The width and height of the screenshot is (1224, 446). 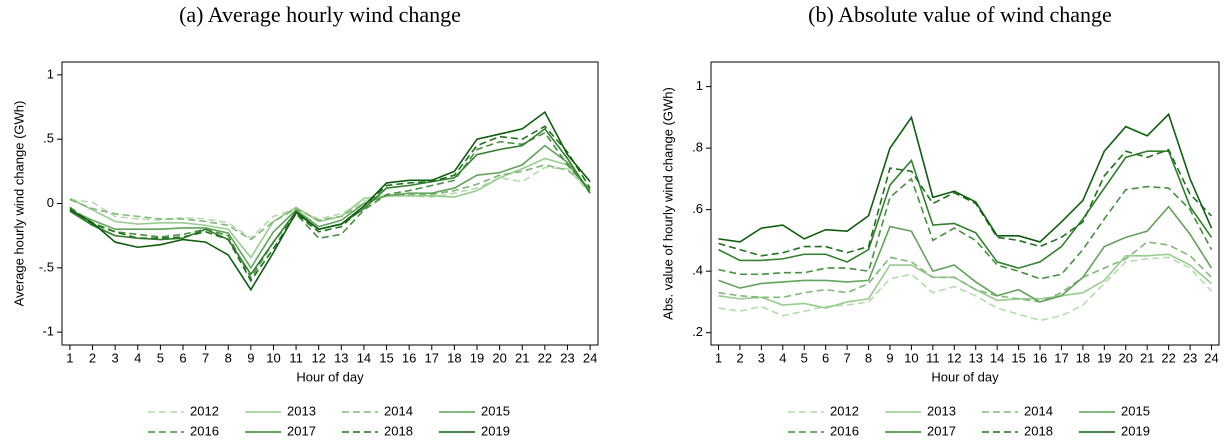 I want to click on y-tick-label: .4, so click(x=697, y=270).